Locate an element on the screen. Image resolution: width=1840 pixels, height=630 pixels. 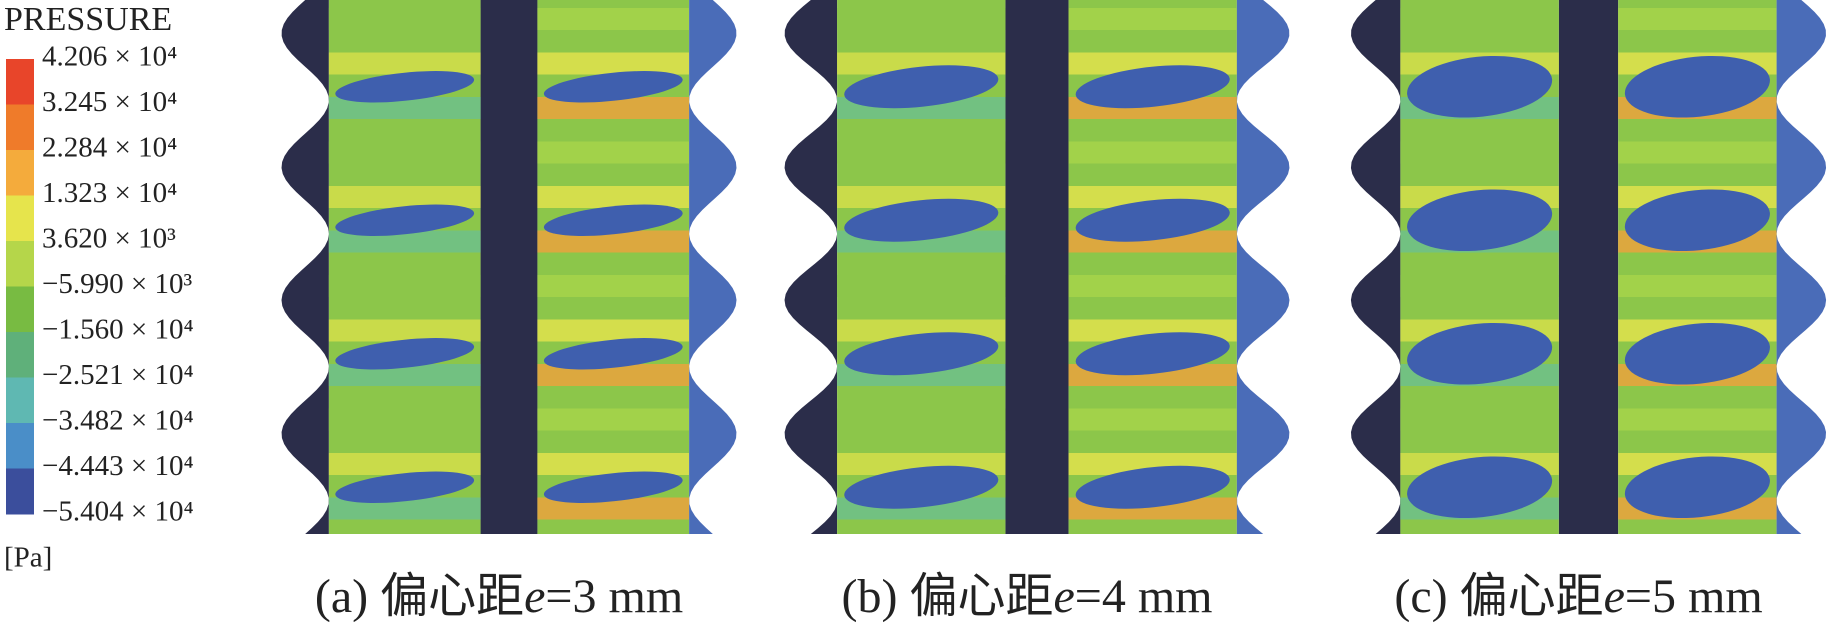
colorbar-label: 1.323 × 10⁴ is located at coordinates (109, 193).